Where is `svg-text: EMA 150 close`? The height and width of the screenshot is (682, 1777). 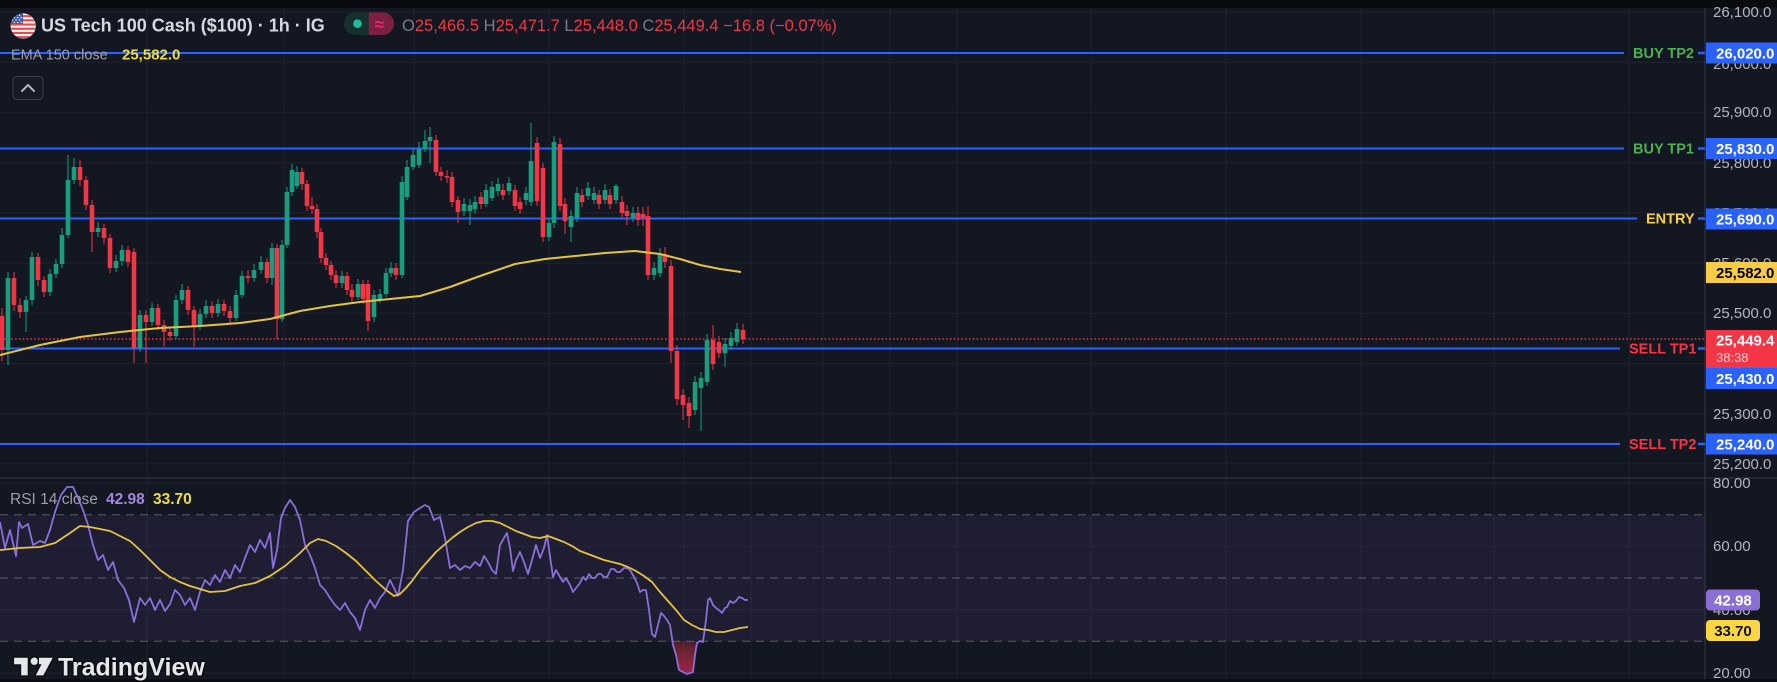
svg-text: EMA 150 close is located at coordinates (59, 56).